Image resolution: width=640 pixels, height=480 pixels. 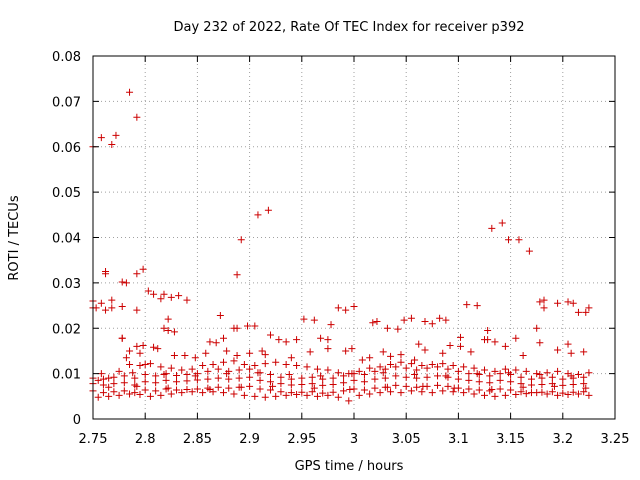 I want to click on x-tick-label: 2.95, so click(x=301, y=439).